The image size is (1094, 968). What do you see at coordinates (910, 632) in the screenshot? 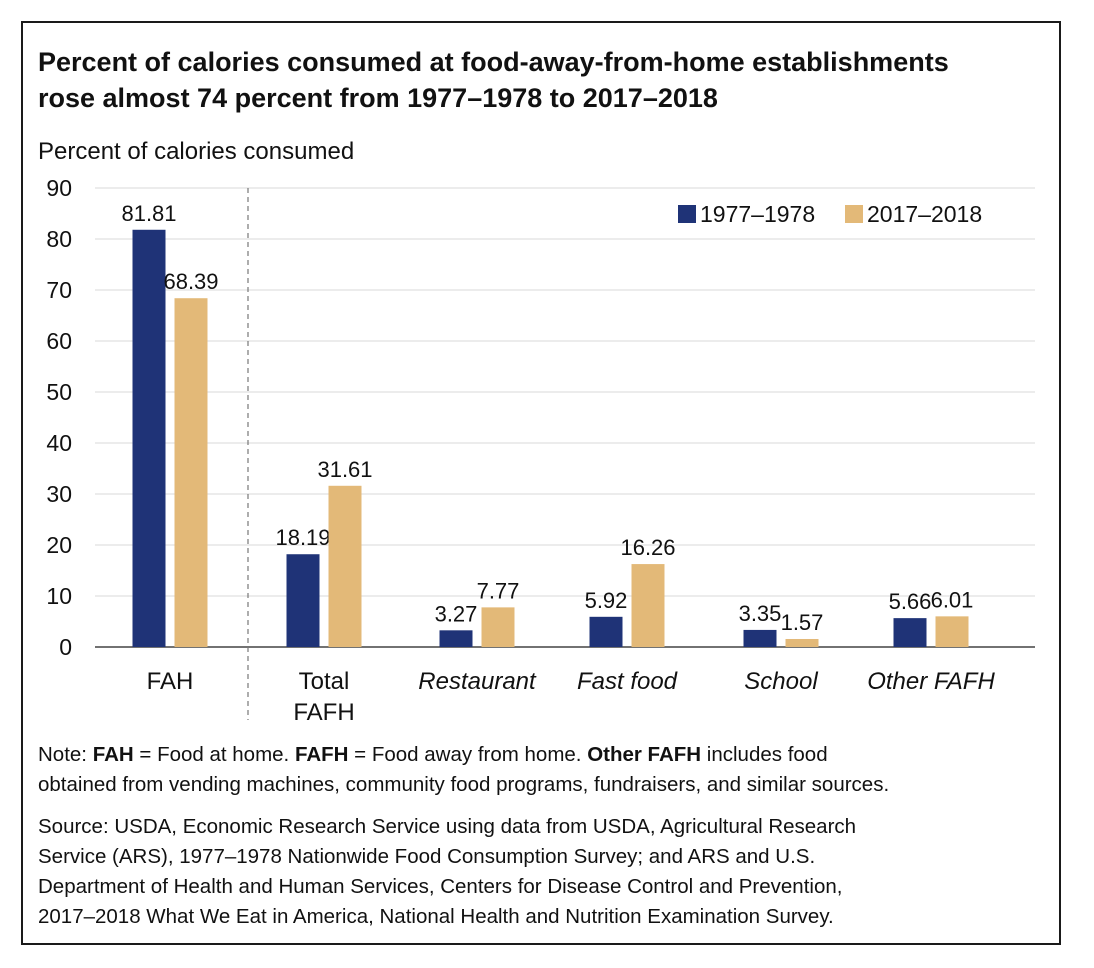
I see `bar-other-fafh-1977-1978` at bounding box center [910, 632].